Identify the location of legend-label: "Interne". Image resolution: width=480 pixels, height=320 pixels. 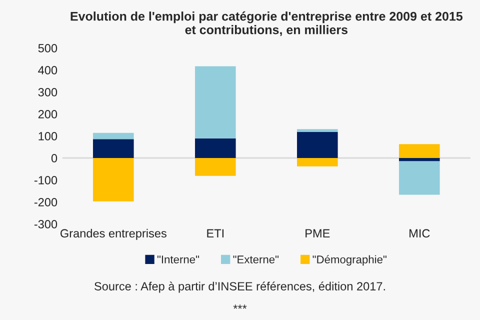
(178, 260).